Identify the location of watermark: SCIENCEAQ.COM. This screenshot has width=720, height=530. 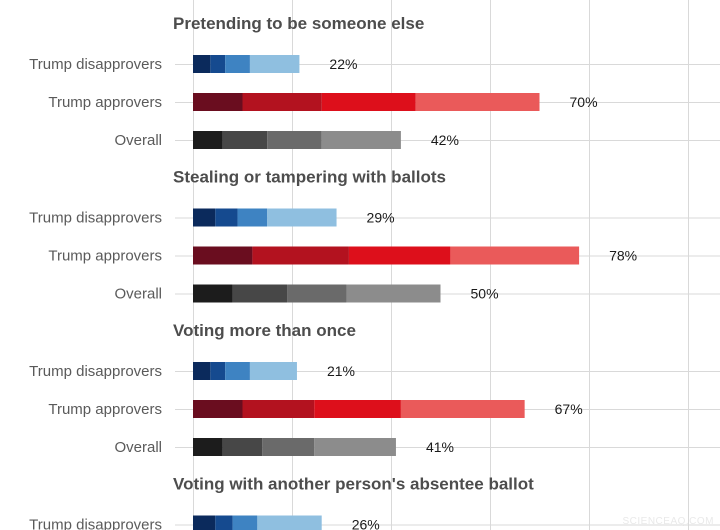
(668, 521).